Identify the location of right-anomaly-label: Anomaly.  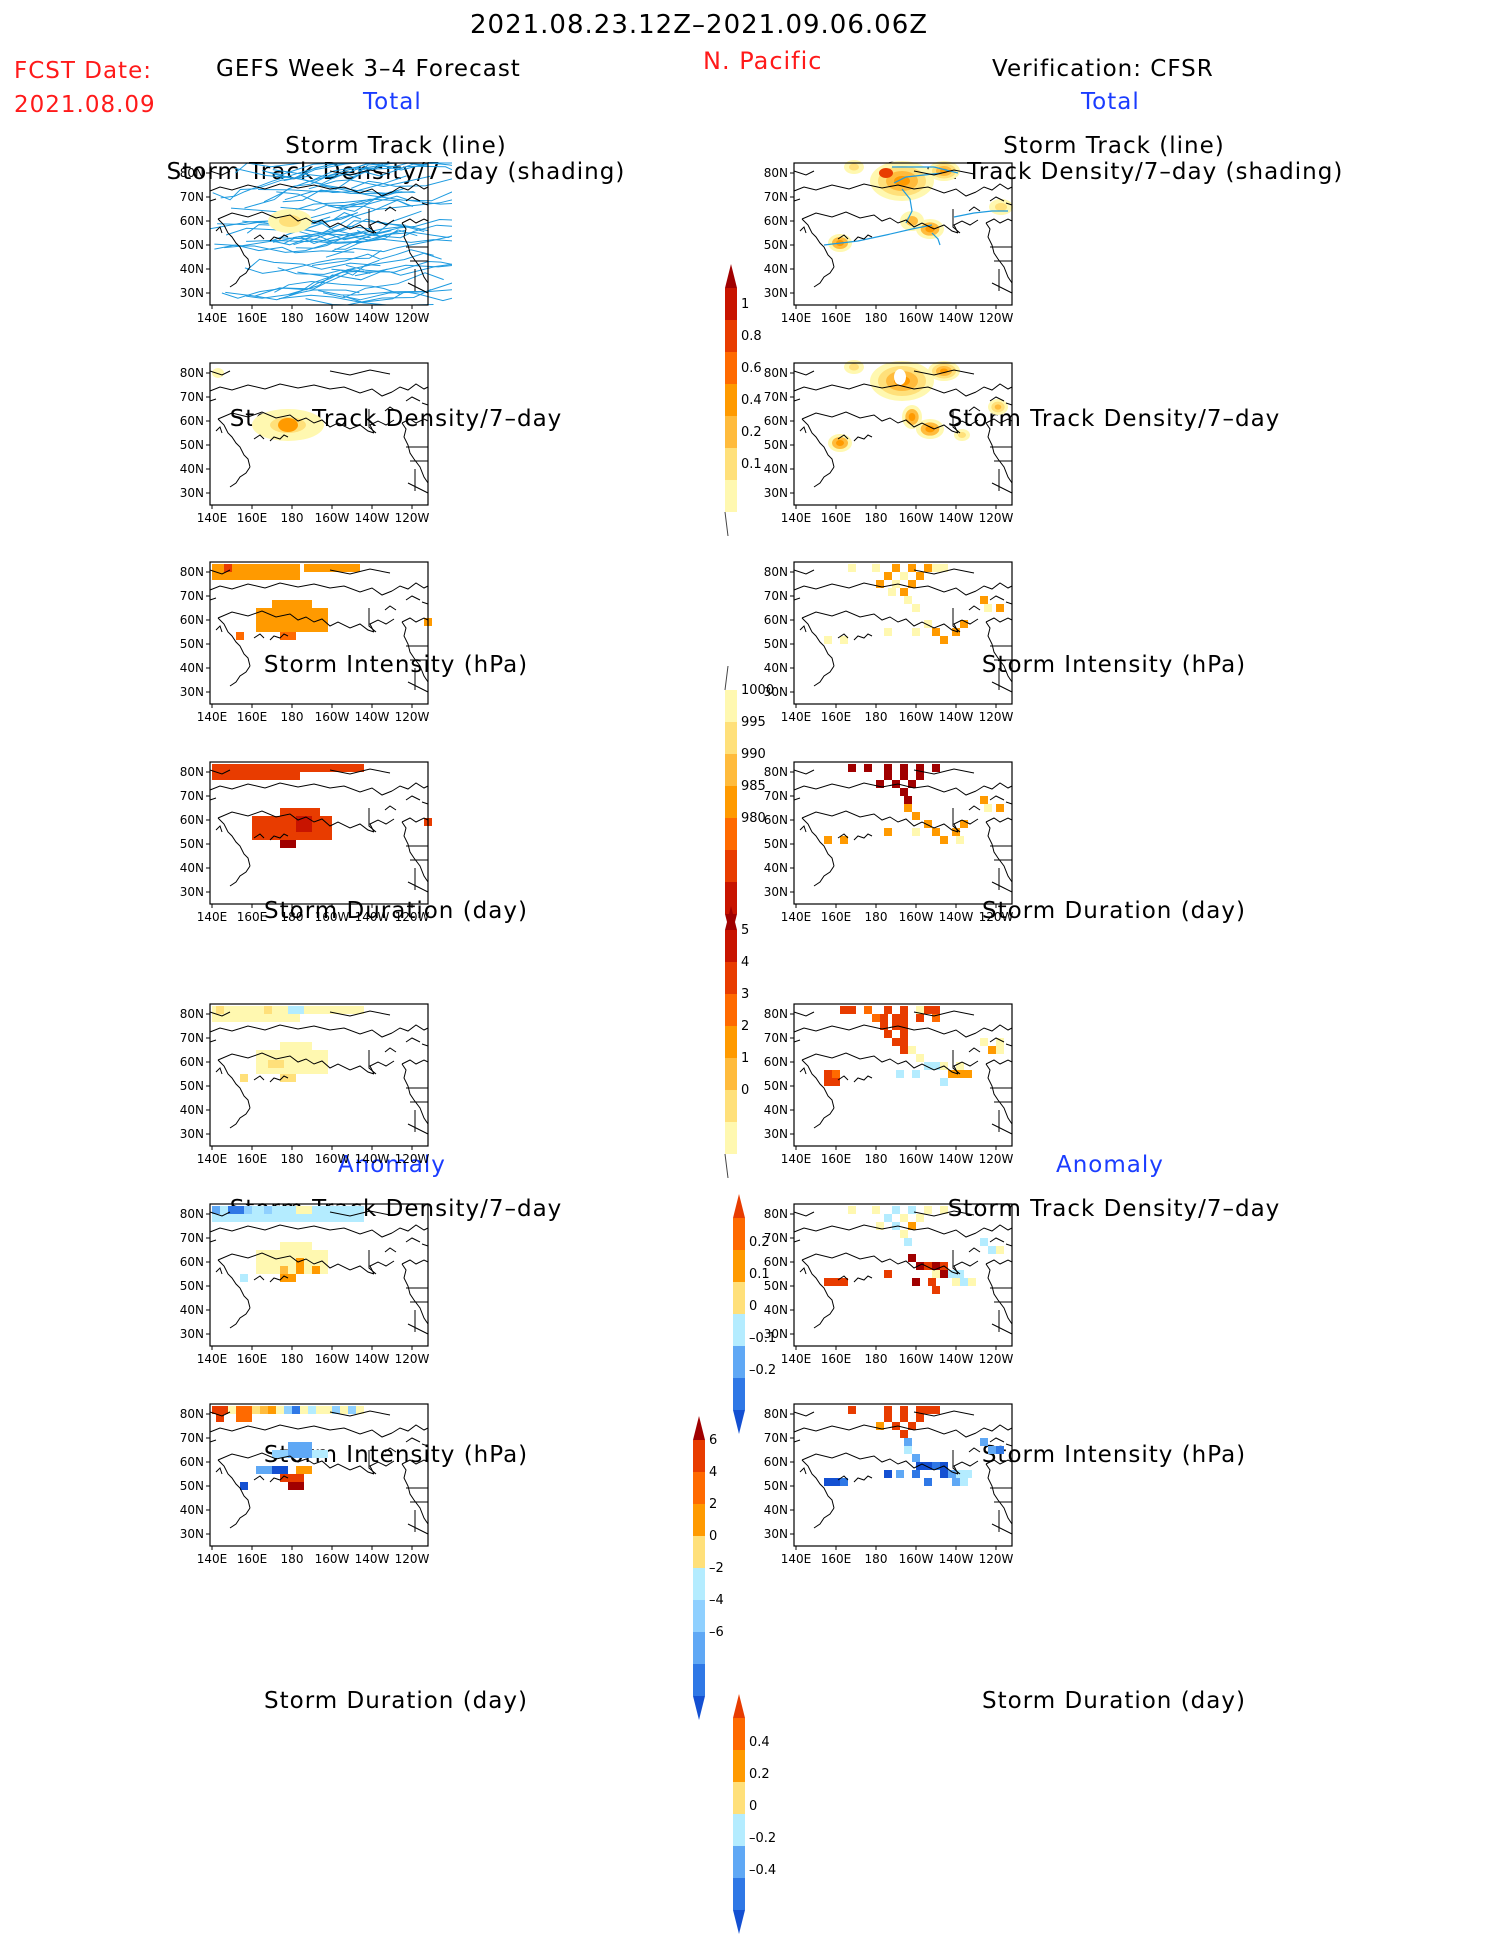
(1110, 1165).